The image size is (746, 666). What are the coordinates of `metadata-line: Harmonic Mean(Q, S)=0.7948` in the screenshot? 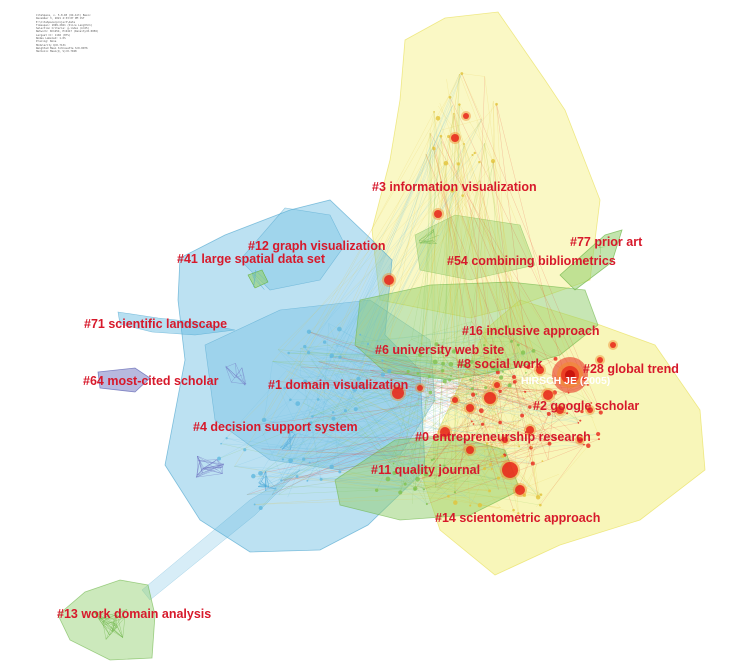 It's located at (56, 52).